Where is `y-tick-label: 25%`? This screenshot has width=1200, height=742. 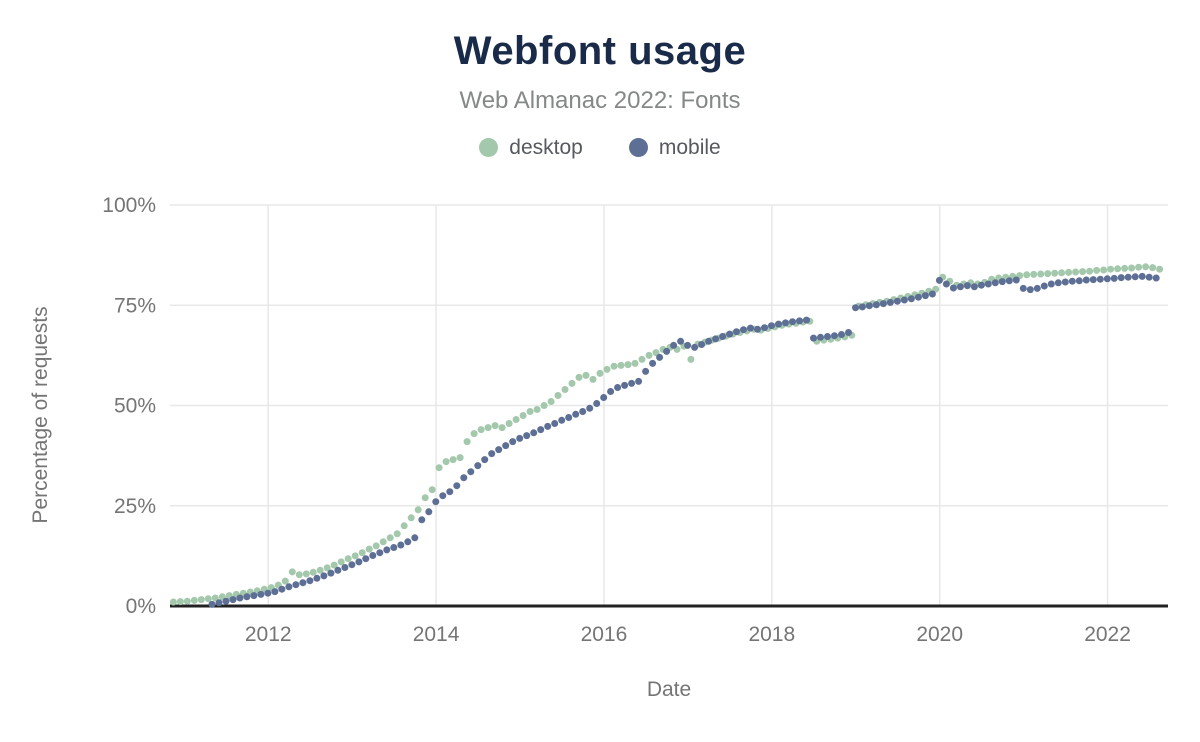 y-tick-label: 25% is located at coordinates (135, 506).